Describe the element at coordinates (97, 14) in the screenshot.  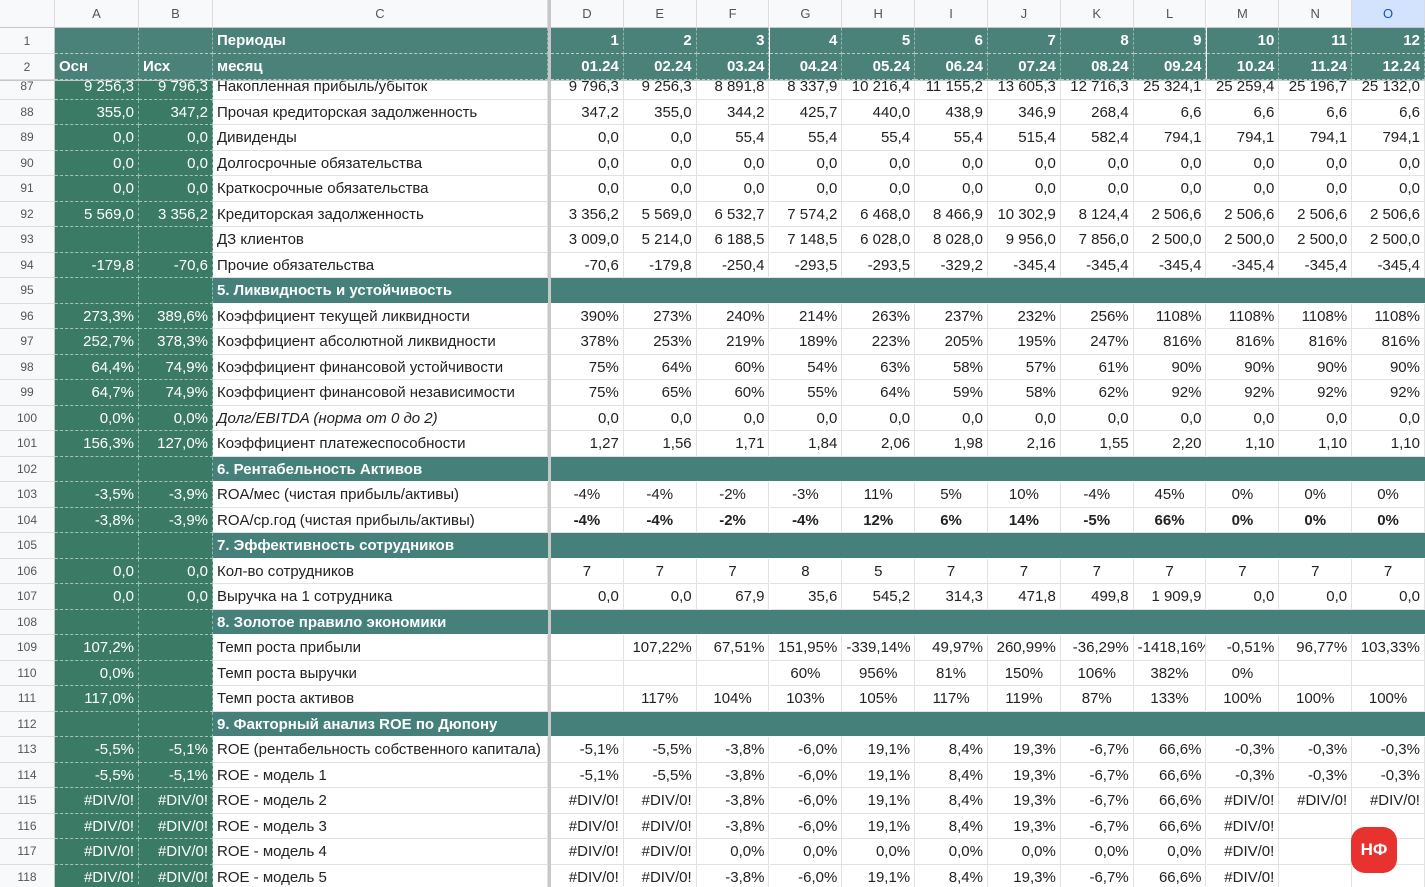
I see `column-header: A` at that location.